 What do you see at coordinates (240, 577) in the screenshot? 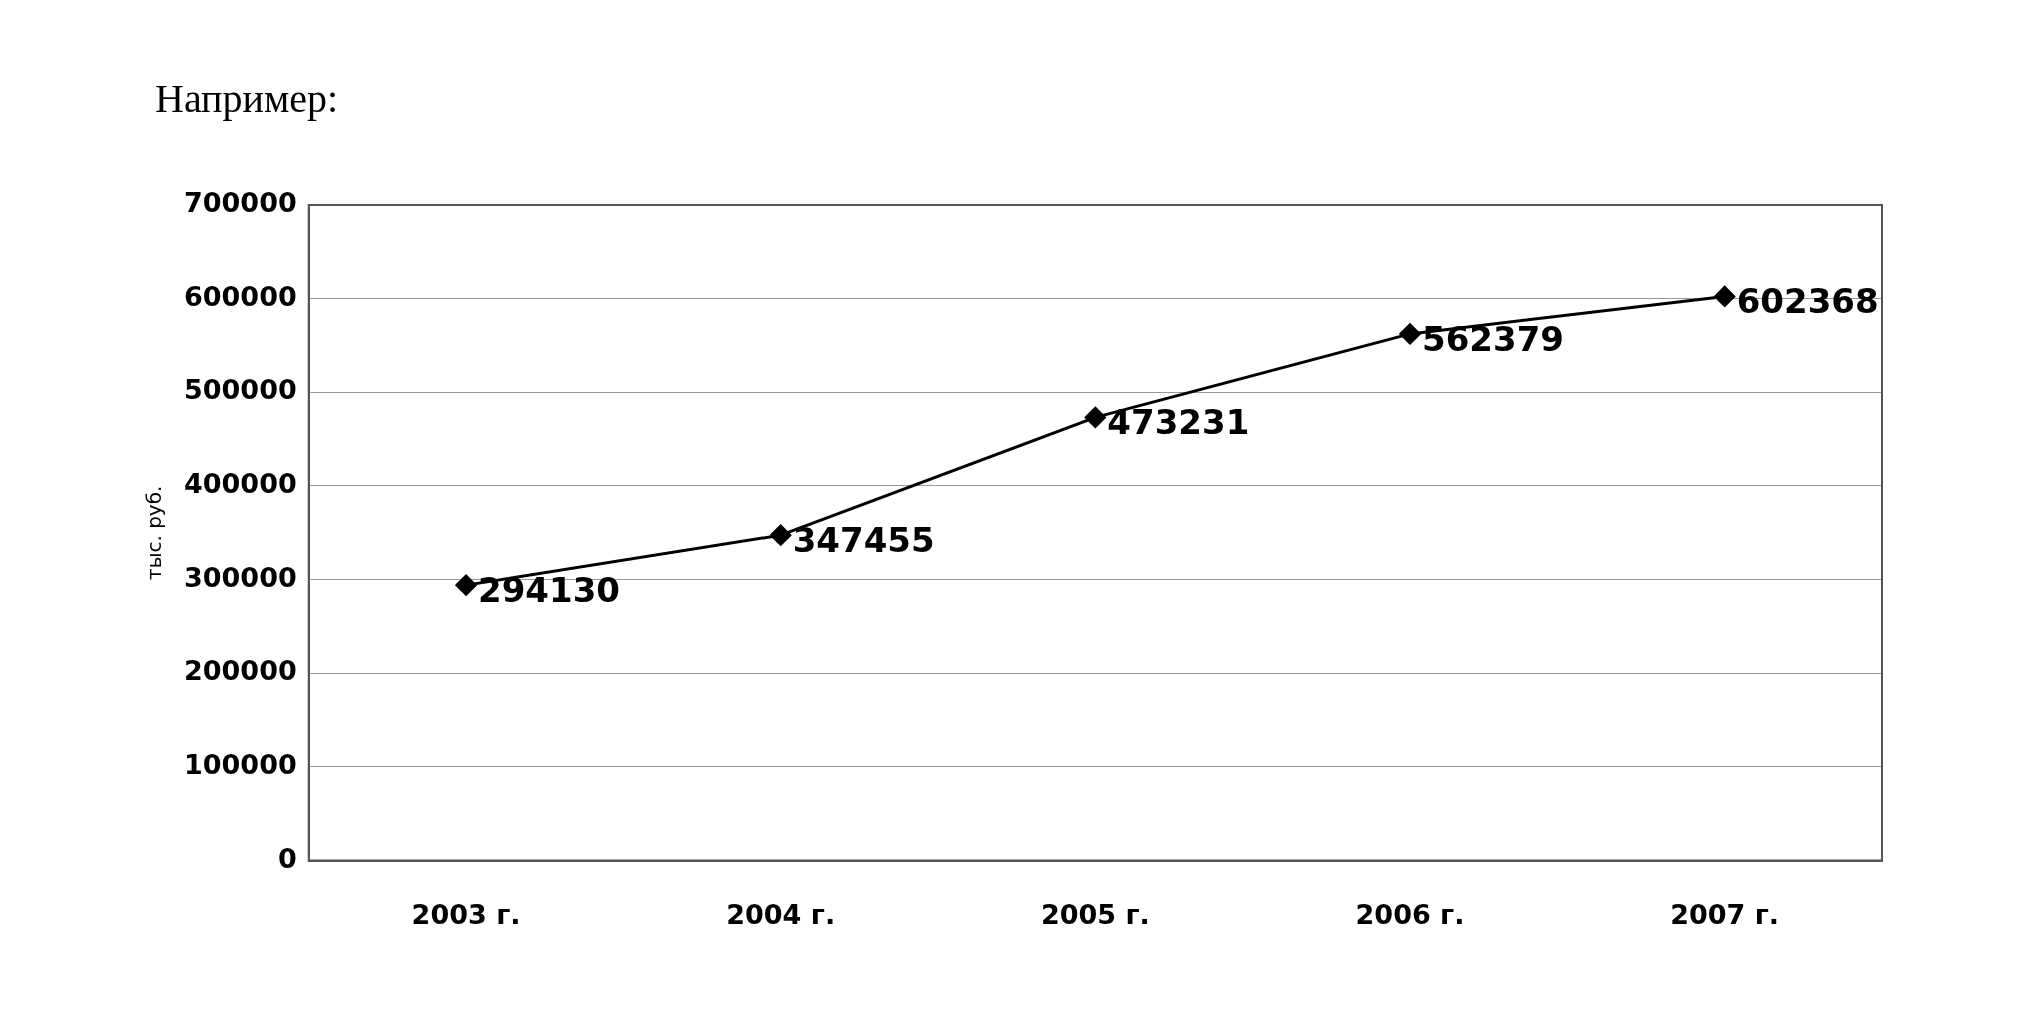
I see `y-tick-label: 300000` at bounding box center [240, 577].